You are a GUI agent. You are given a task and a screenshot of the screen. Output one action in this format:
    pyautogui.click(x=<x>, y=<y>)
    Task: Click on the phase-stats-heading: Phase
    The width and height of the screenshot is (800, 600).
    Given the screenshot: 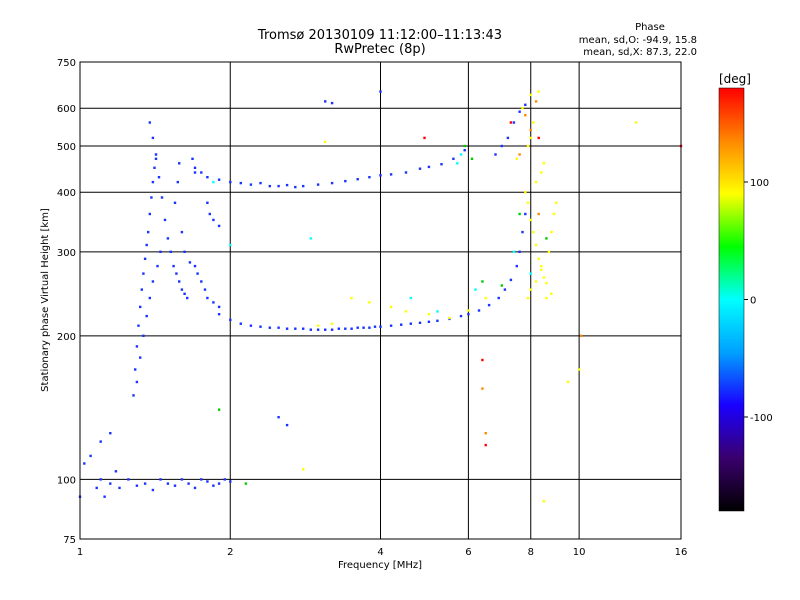 What is the action you would take?
    pyautogui.click(x=650, y=27)
    